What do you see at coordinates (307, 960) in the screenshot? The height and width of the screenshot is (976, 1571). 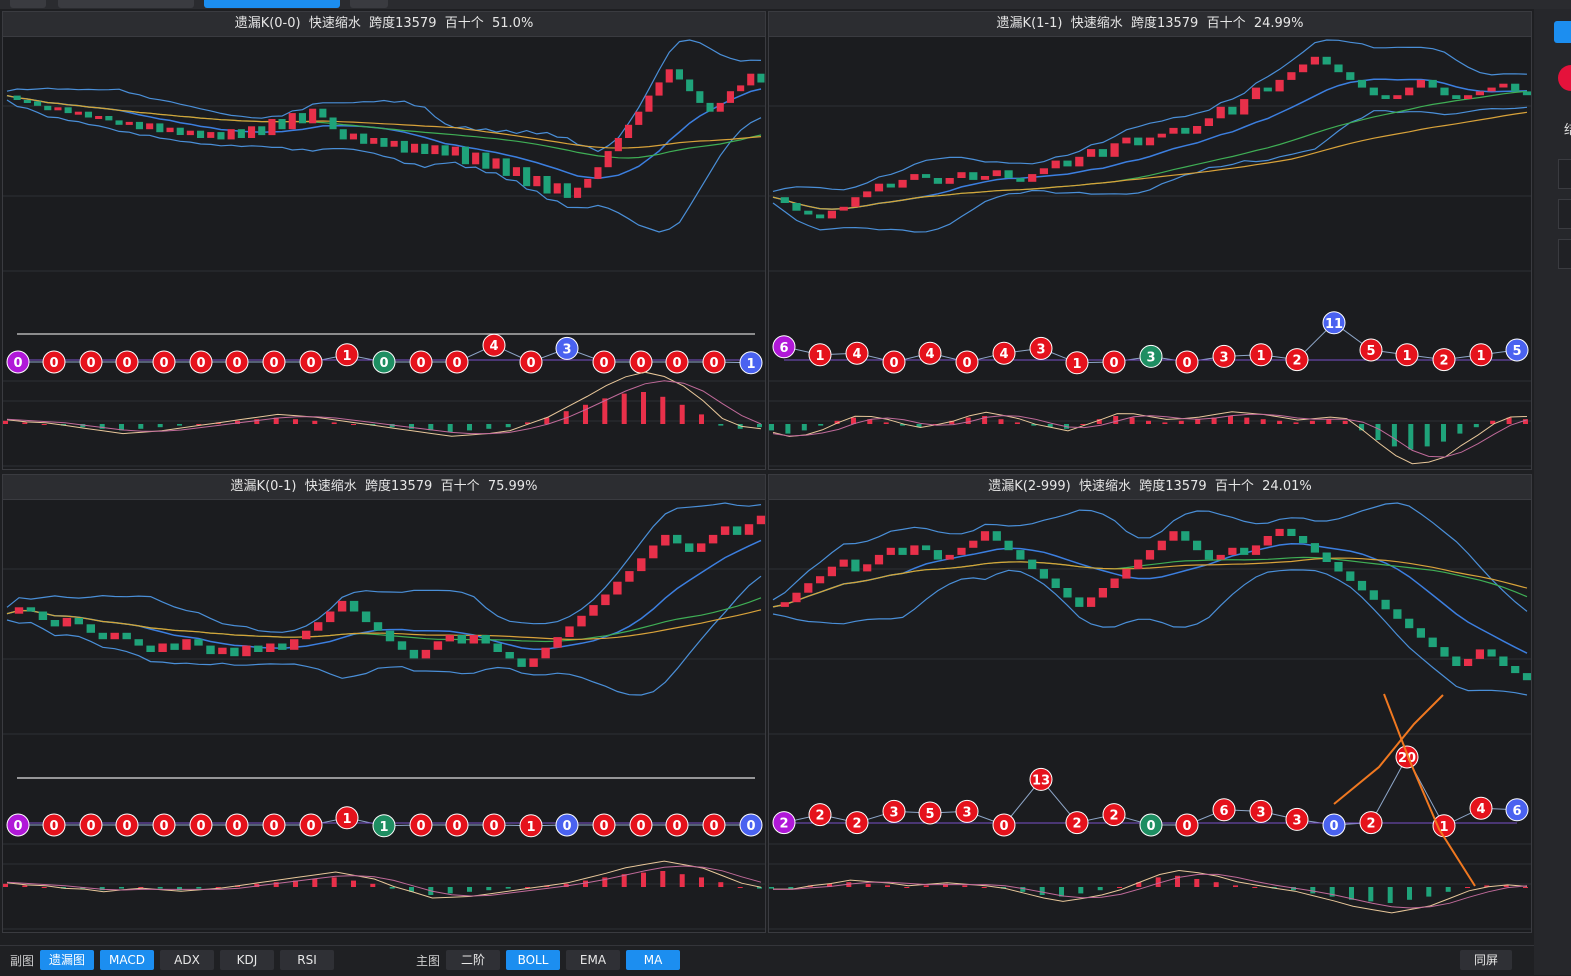 I see `sub-button-rsi: RSI` at bounding box center [307, 960].